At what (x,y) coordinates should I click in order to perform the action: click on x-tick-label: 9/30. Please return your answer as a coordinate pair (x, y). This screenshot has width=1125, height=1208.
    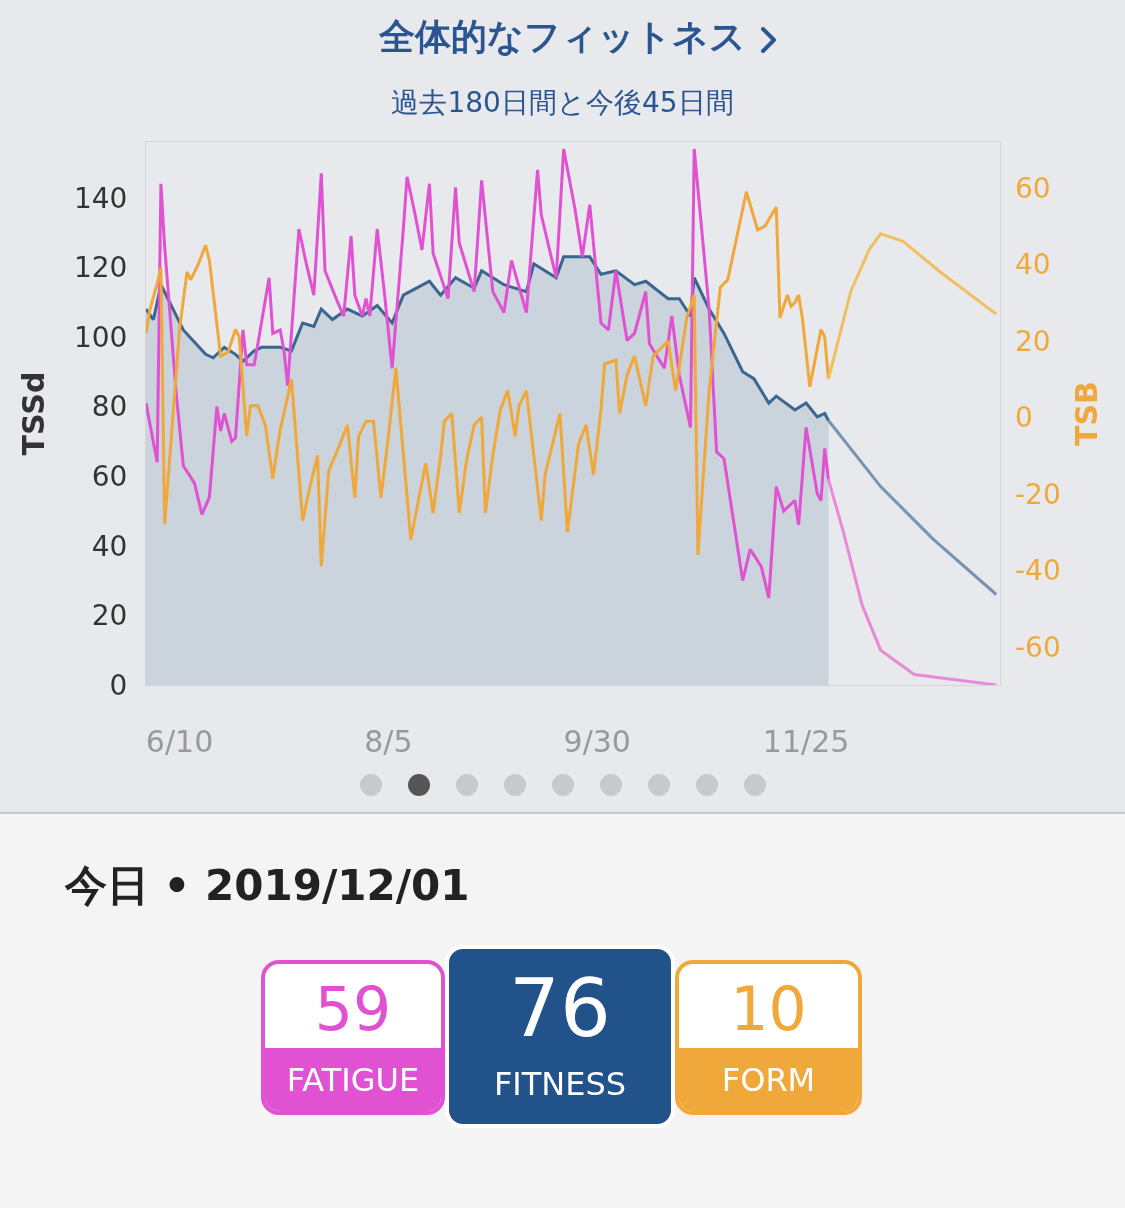
    Looking at the image, I should click on (597, 741).